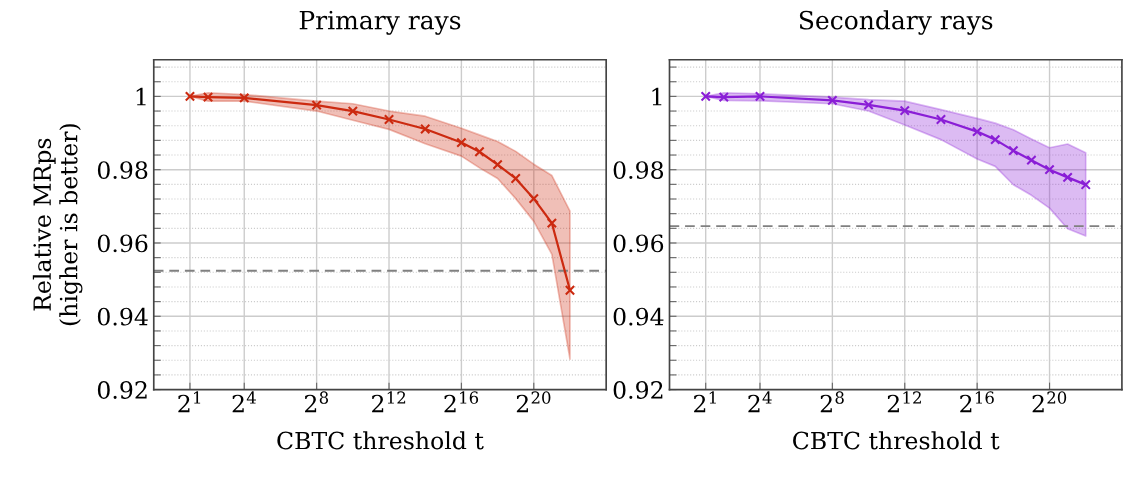 This screenshot has height=478, width=1139. What do you see at coordinates (57, 225) in the screenshot?
I see `y-axis-title: Relative MRps (higher is better)` at bounding box center [57, 225].